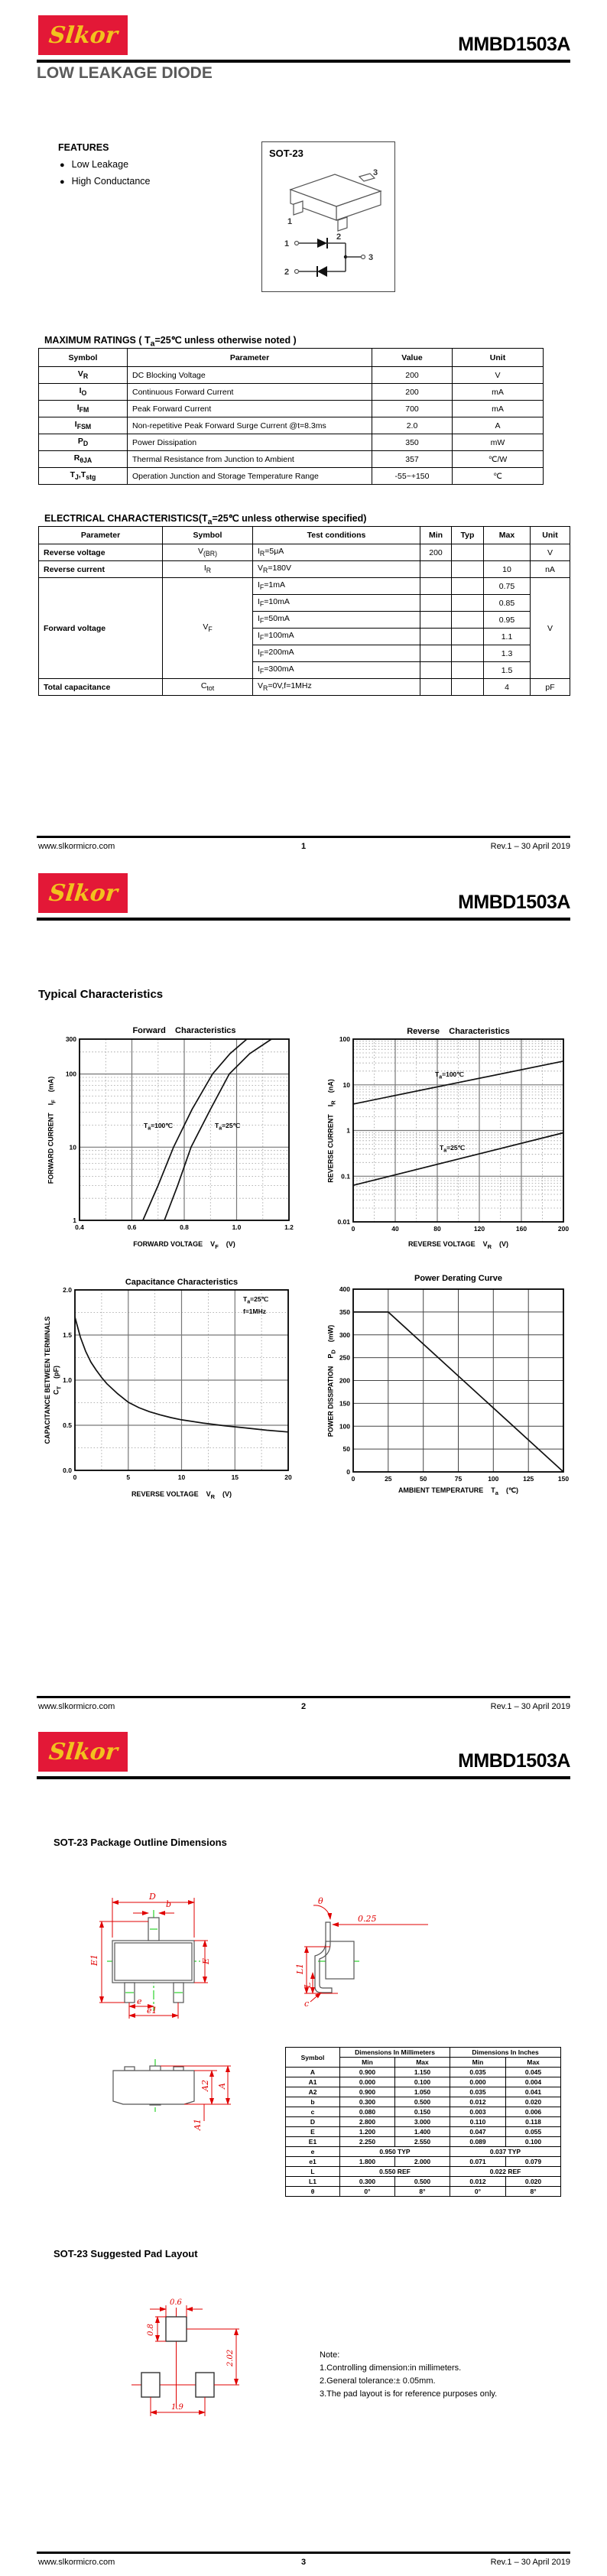  What do you see at coordinates (182, 1477) in the screenshot?
I see `svg-text: 10` at bounding box center [182, 1477].